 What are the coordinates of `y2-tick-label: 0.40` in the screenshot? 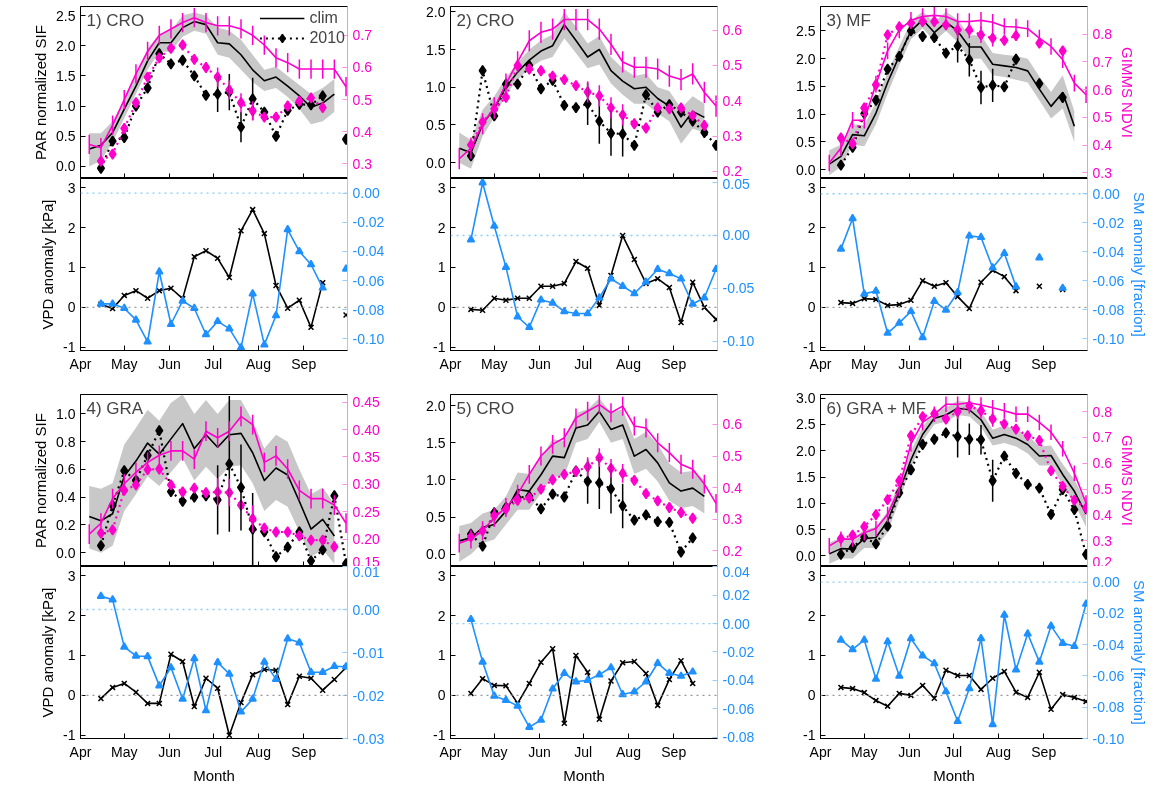 It's located at (366, 429).